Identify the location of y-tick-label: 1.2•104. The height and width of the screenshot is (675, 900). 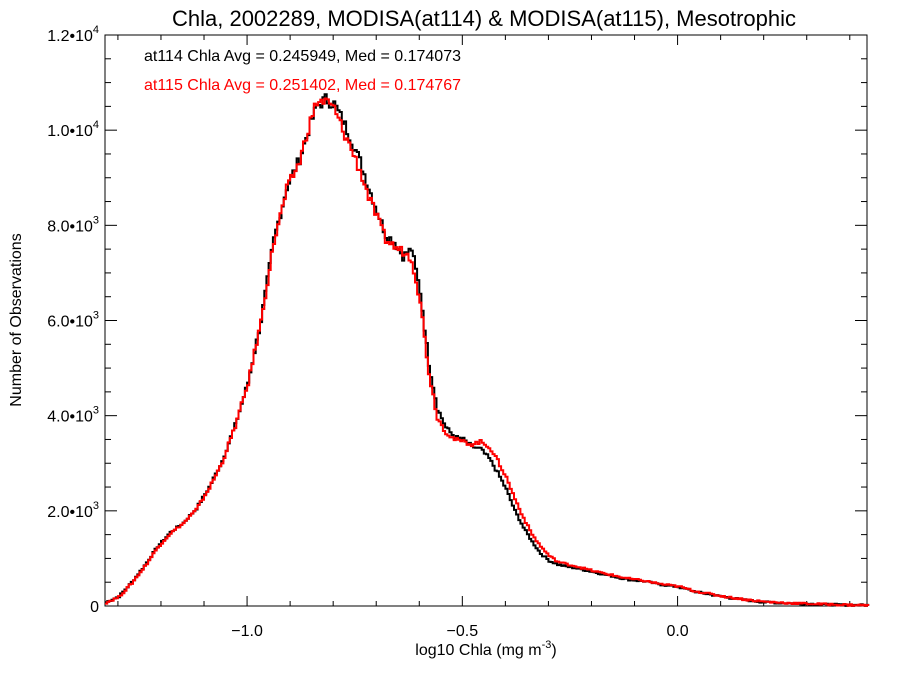
(73, 34).